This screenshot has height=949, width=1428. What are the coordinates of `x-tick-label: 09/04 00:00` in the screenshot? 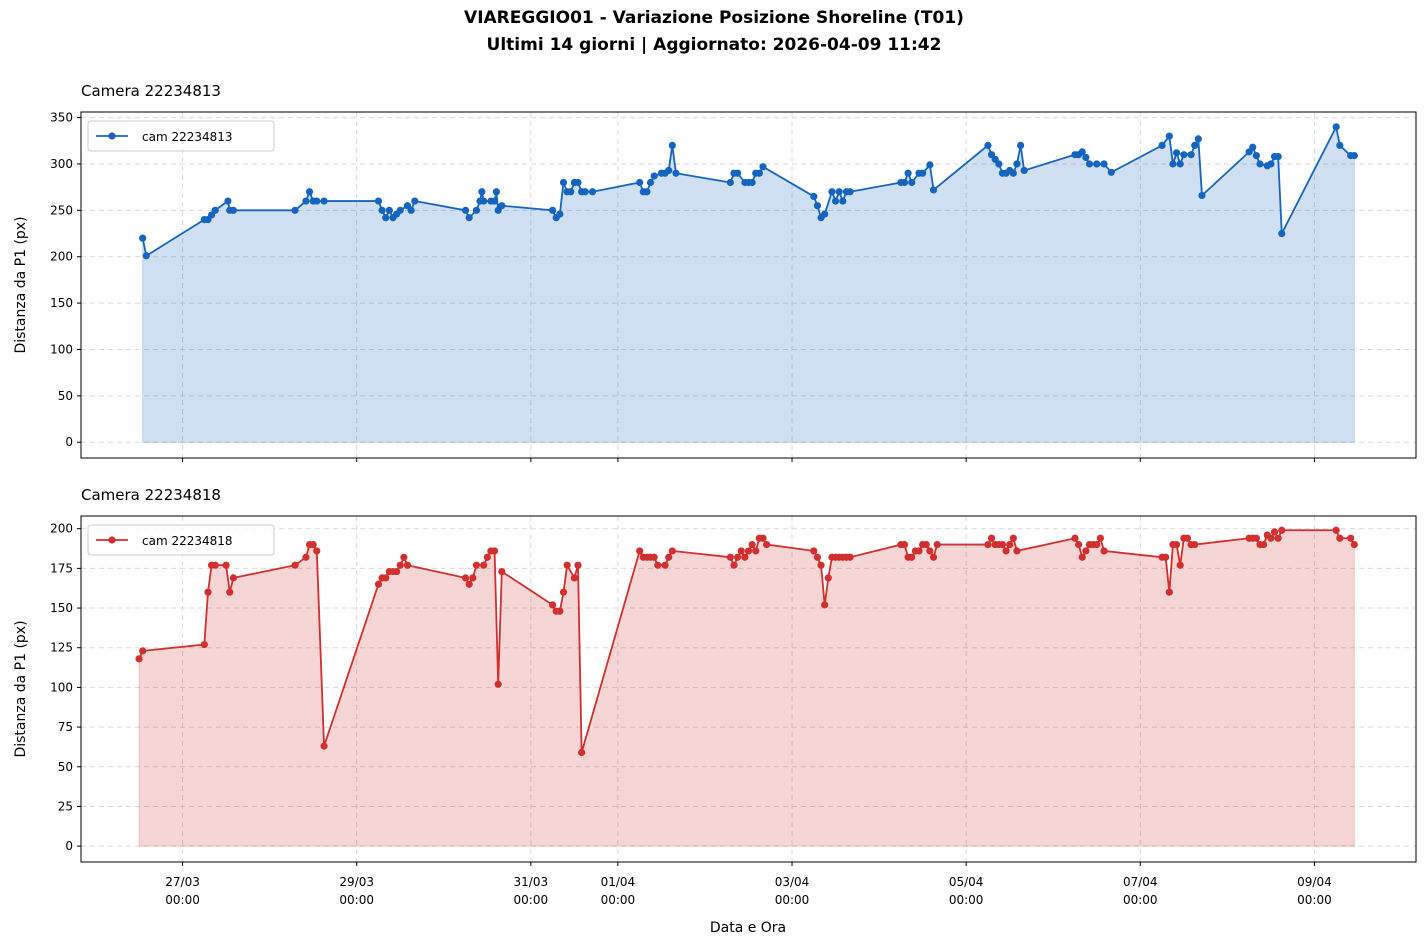 It's located at (1314, 891).